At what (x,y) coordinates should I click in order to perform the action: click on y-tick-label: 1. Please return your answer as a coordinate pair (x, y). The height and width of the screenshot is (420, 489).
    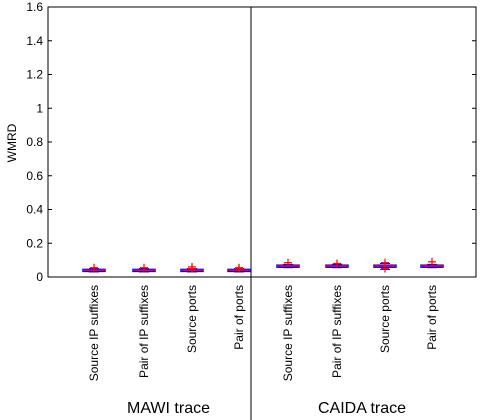
    Looking at the image, I should click on (39, 108).